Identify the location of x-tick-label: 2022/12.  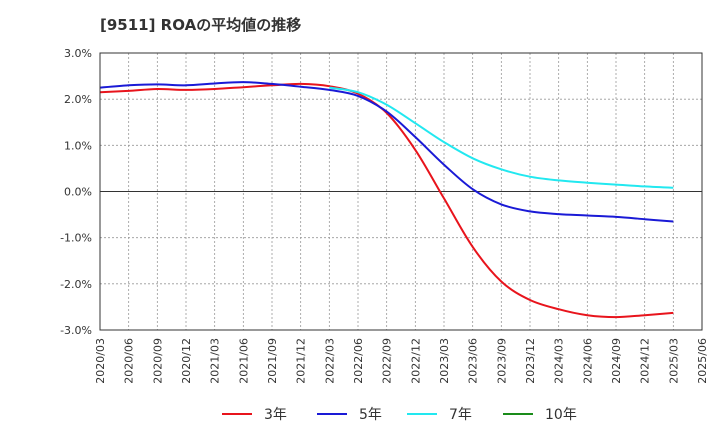
(415, 361).